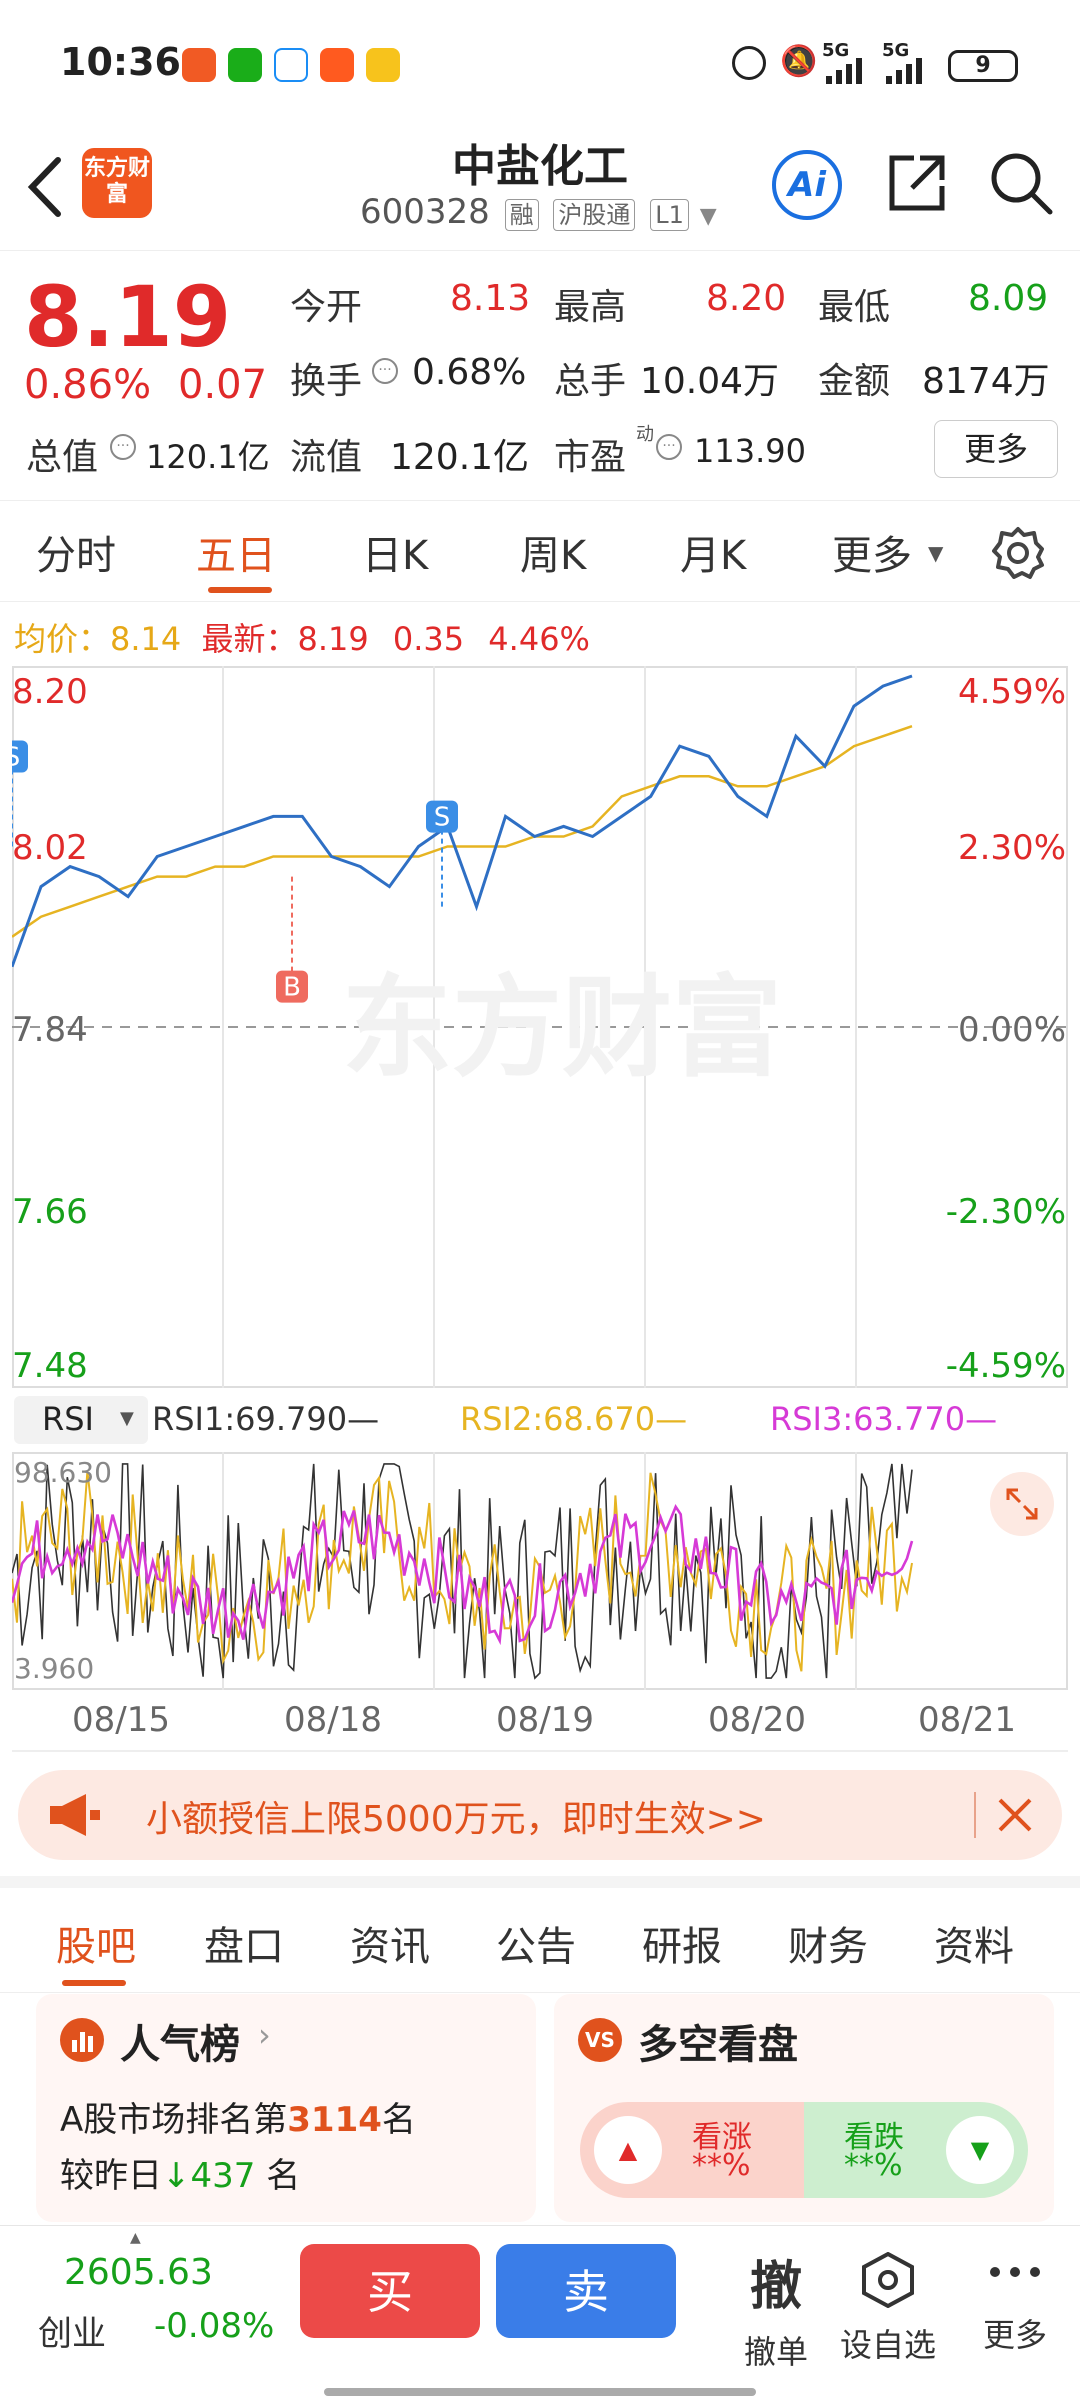 Image resolution: width=1080 pixels, height=2401 pixels. Describe the element at coordinates (180, 2045) in the screenshot. I see `popularity-title: 人气榜` at that location.